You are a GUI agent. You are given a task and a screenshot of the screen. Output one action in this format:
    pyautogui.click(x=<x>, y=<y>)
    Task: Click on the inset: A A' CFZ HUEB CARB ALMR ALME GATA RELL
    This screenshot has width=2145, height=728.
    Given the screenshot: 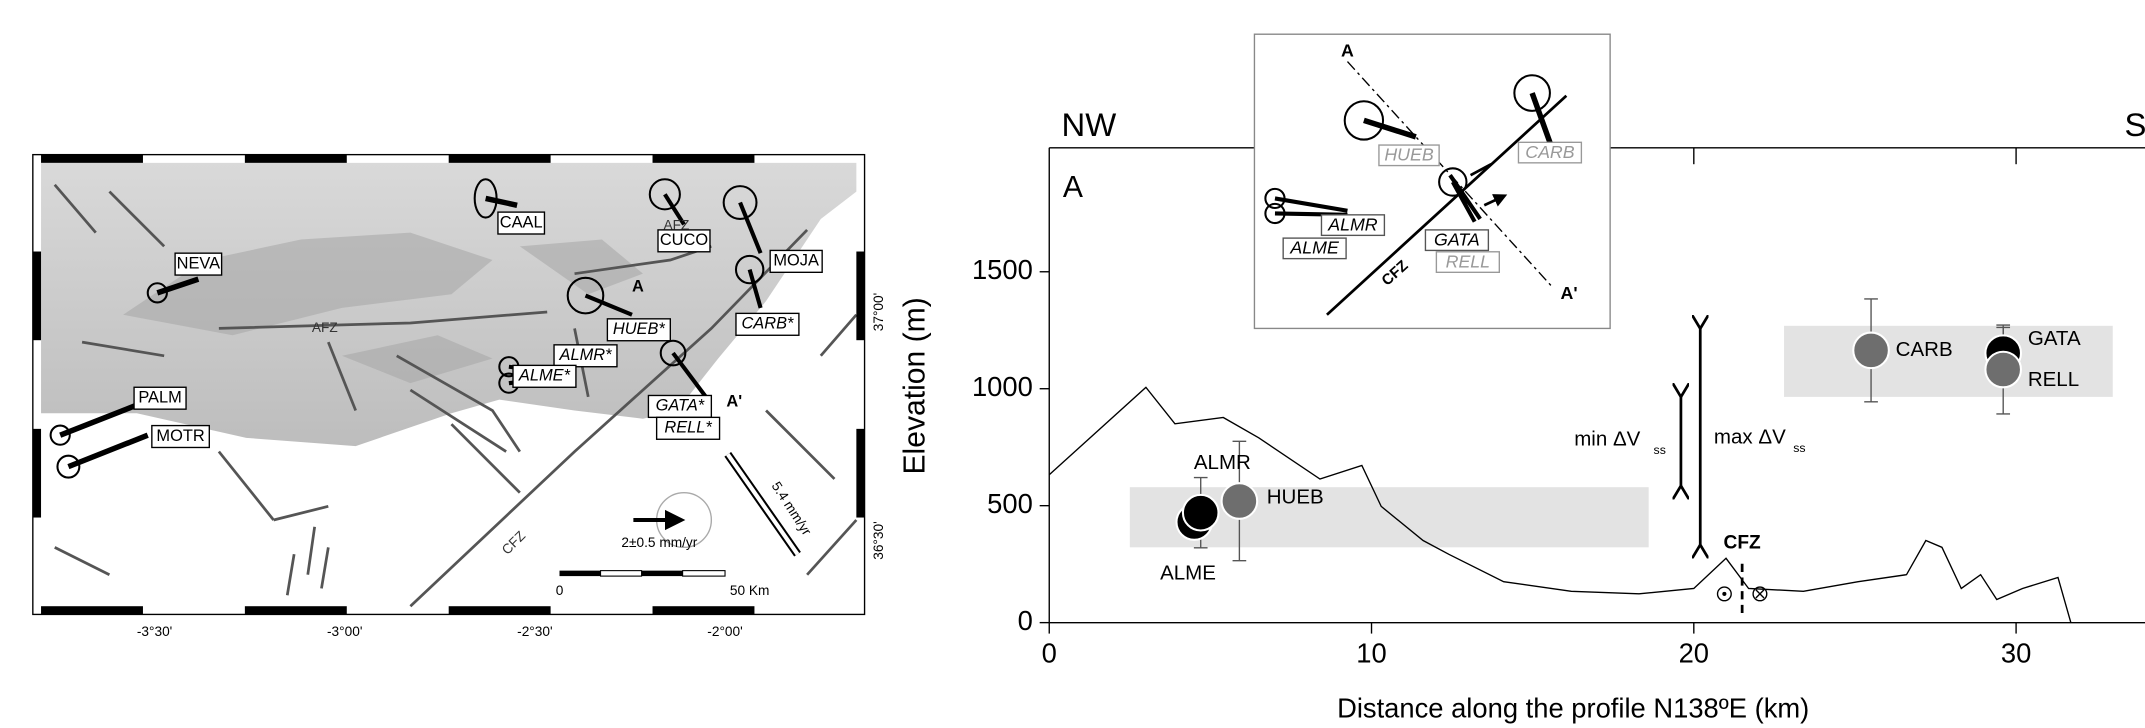 What is the action you would take?
    pyautogui.click(x=1432, y=181)
    